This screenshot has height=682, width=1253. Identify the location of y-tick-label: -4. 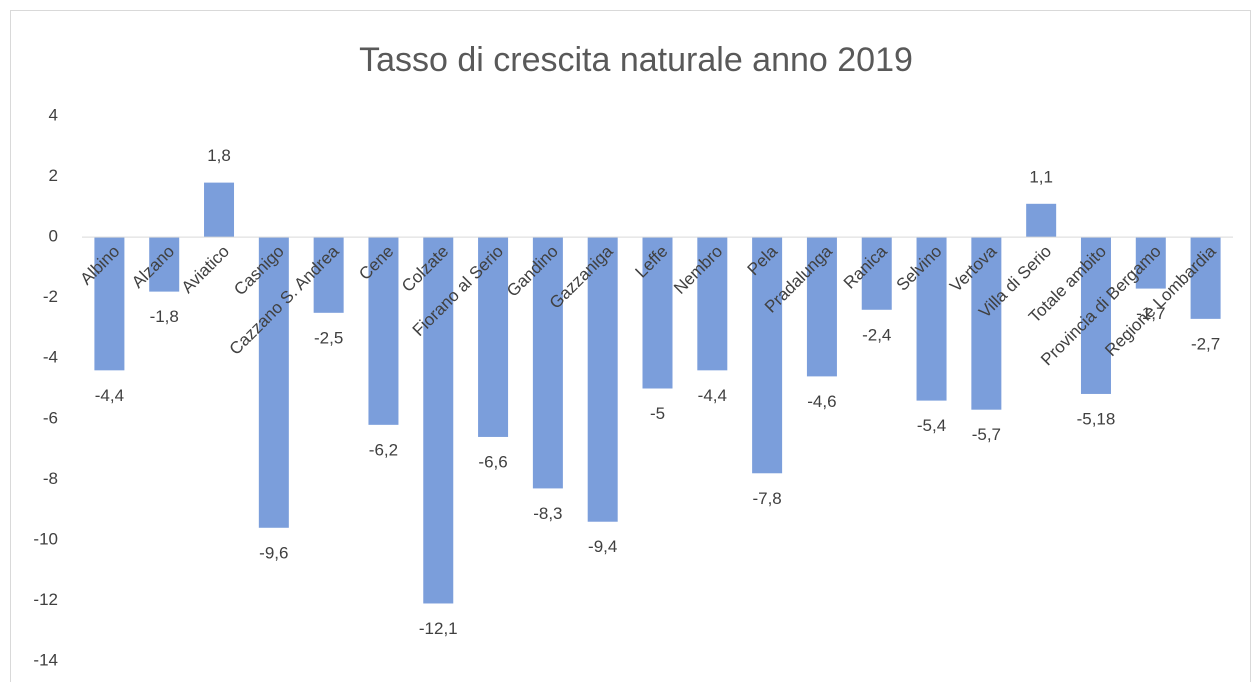
(50, 357).